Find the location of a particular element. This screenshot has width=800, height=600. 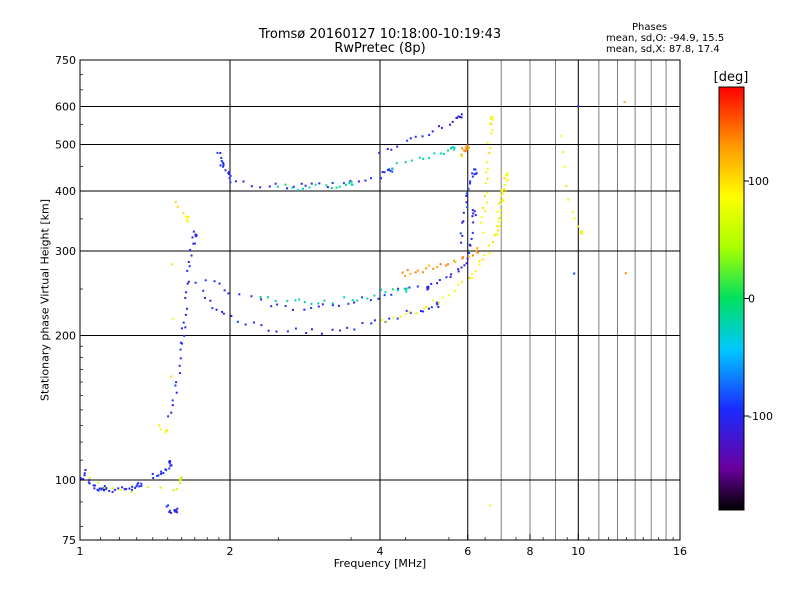

x-axis-label: Frequency [MHz] is located at coordinates (380, 563).